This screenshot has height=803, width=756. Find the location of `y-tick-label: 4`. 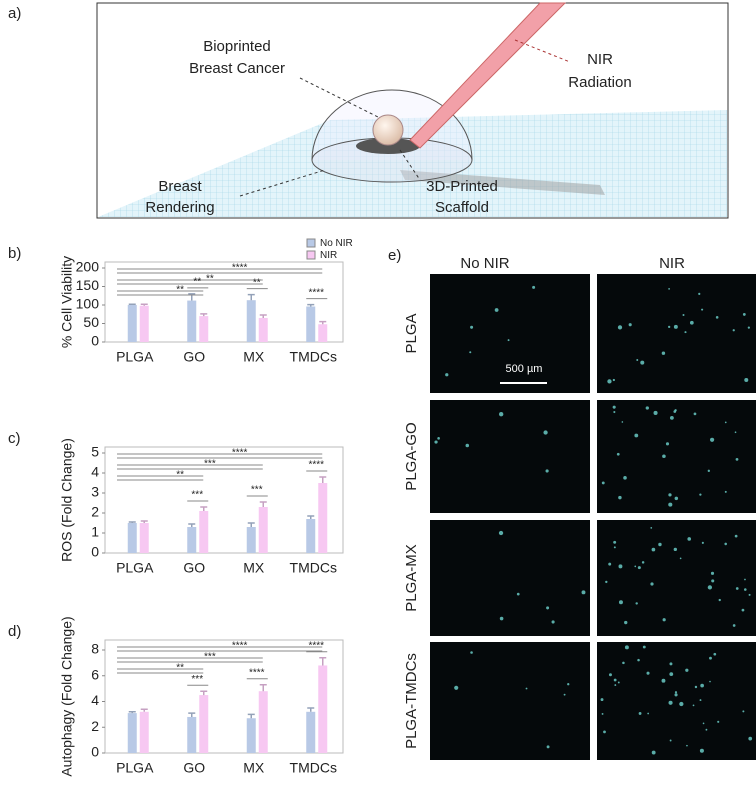

y-tick-label: 4 is located at coordinates (95, 700).